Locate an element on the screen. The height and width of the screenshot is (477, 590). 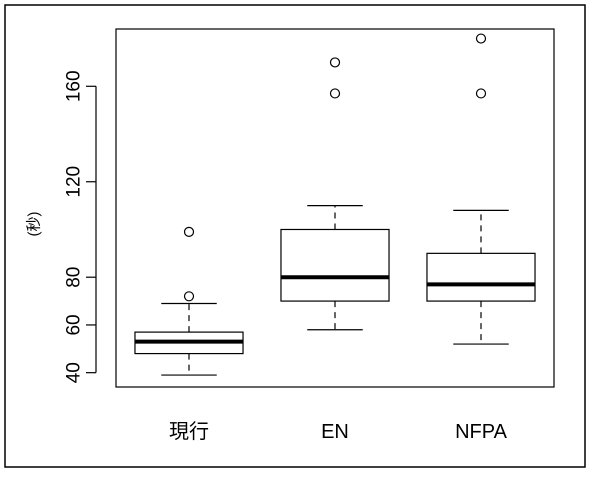
x-category-label: 現行 is located at coordinates (189, 431).